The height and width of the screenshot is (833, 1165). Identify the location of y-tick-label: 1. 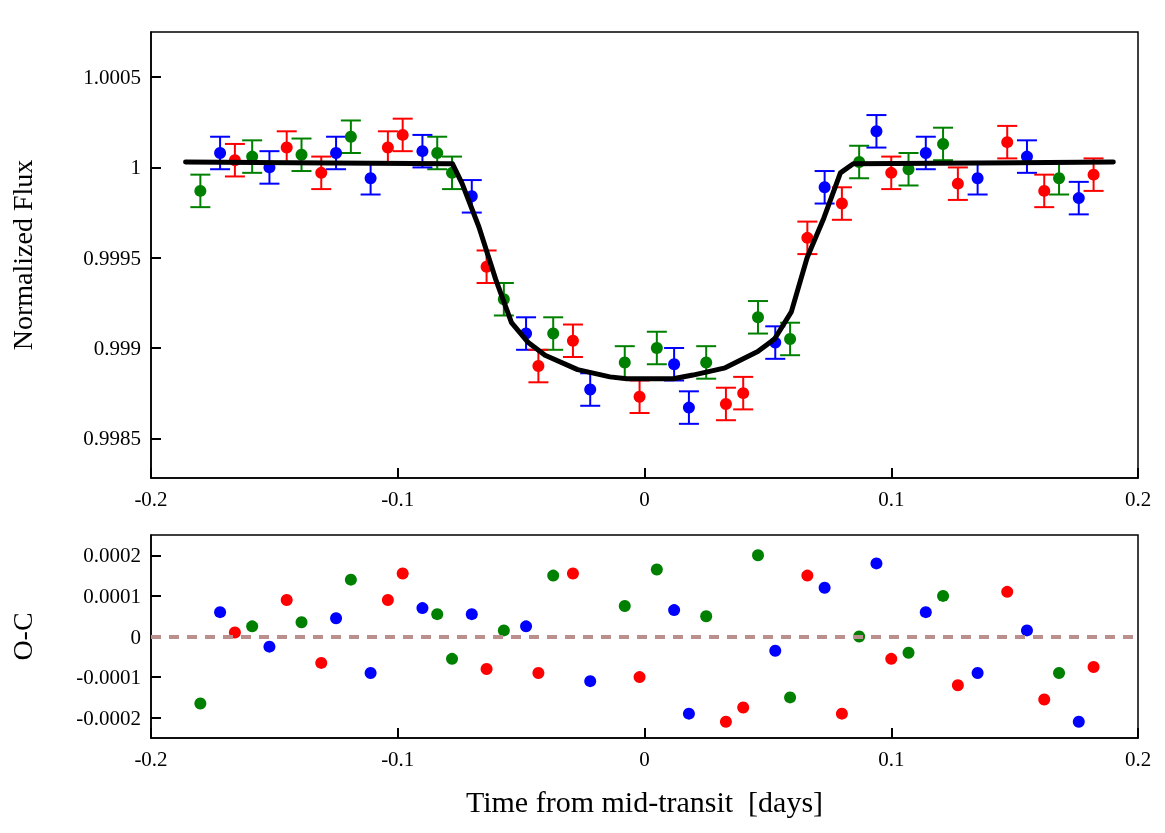
(135, 167).